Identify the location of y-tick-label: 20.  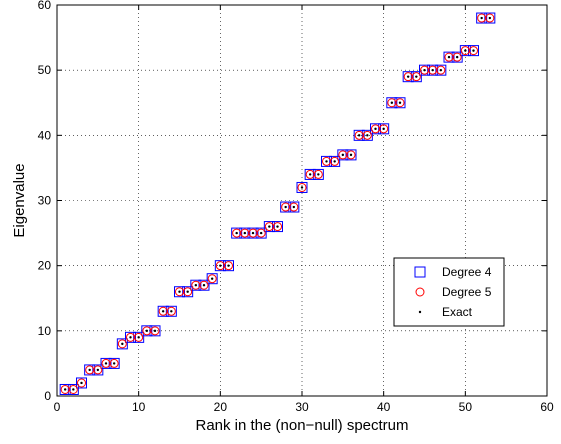
(45, 266).